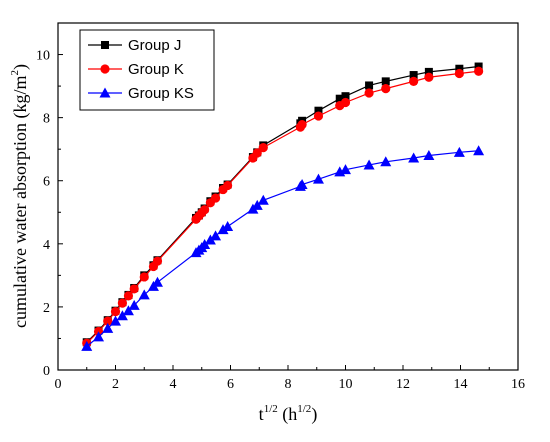 The height and width of the screenshot is (442, 550). I want to click on y-axis-label-sup: 2, so click(15, 73).